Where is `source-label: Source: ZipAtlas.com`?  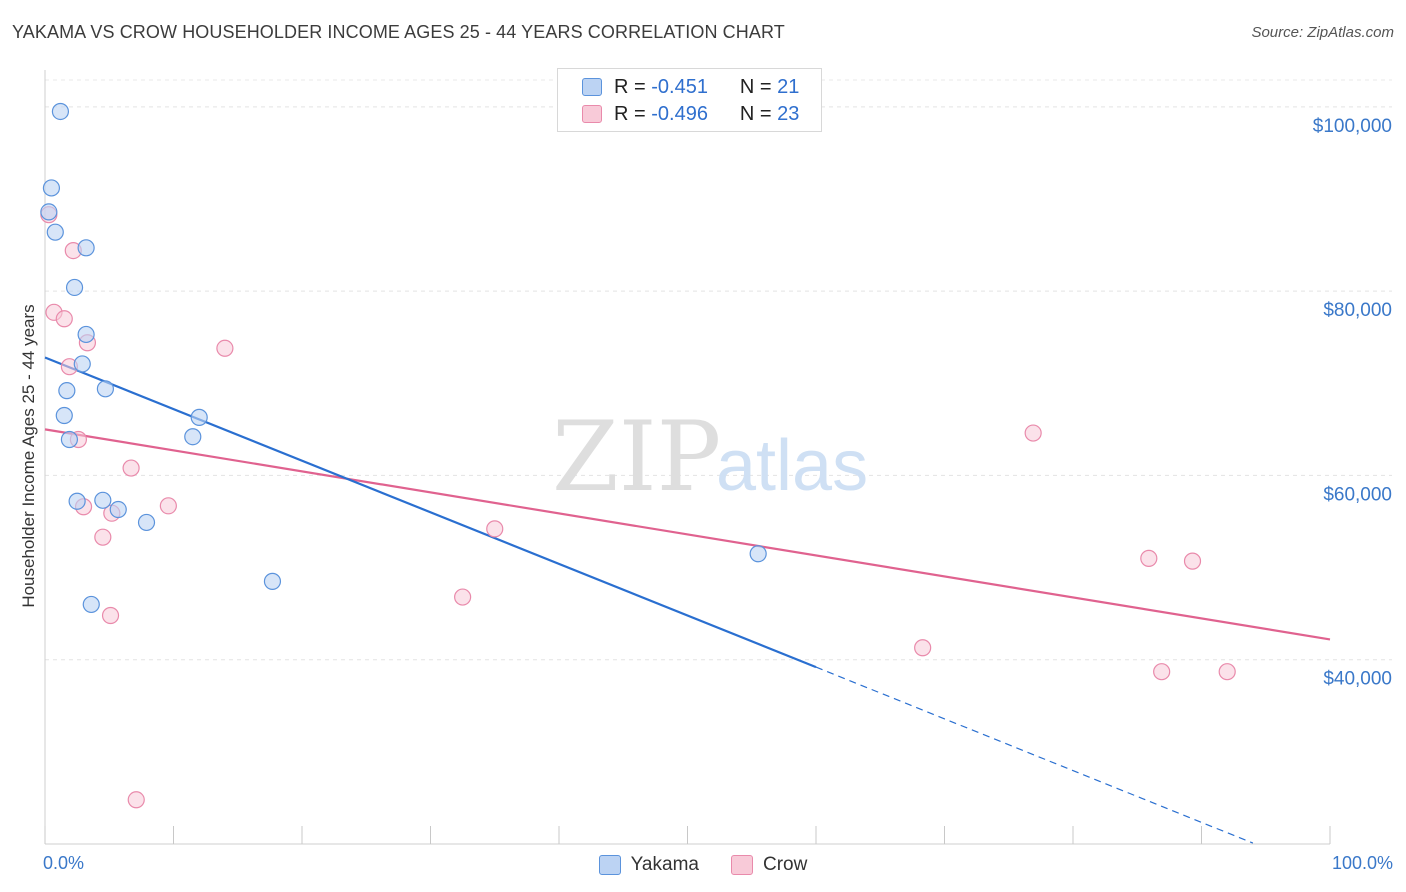 source-label: Source: ZipAtlas.com is located at coordinates (1322, 32).